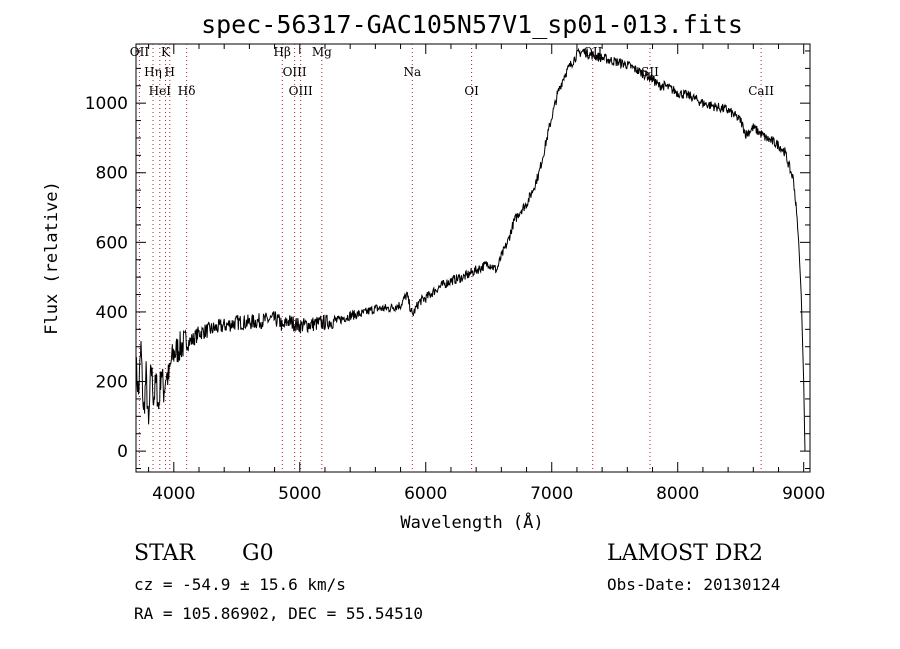 This screenshot has width=900, height=649. What do you see at coordinates (471, 91) in the screenshot?
I see `emission-line-label: OI` at bounding box center [471, 91].